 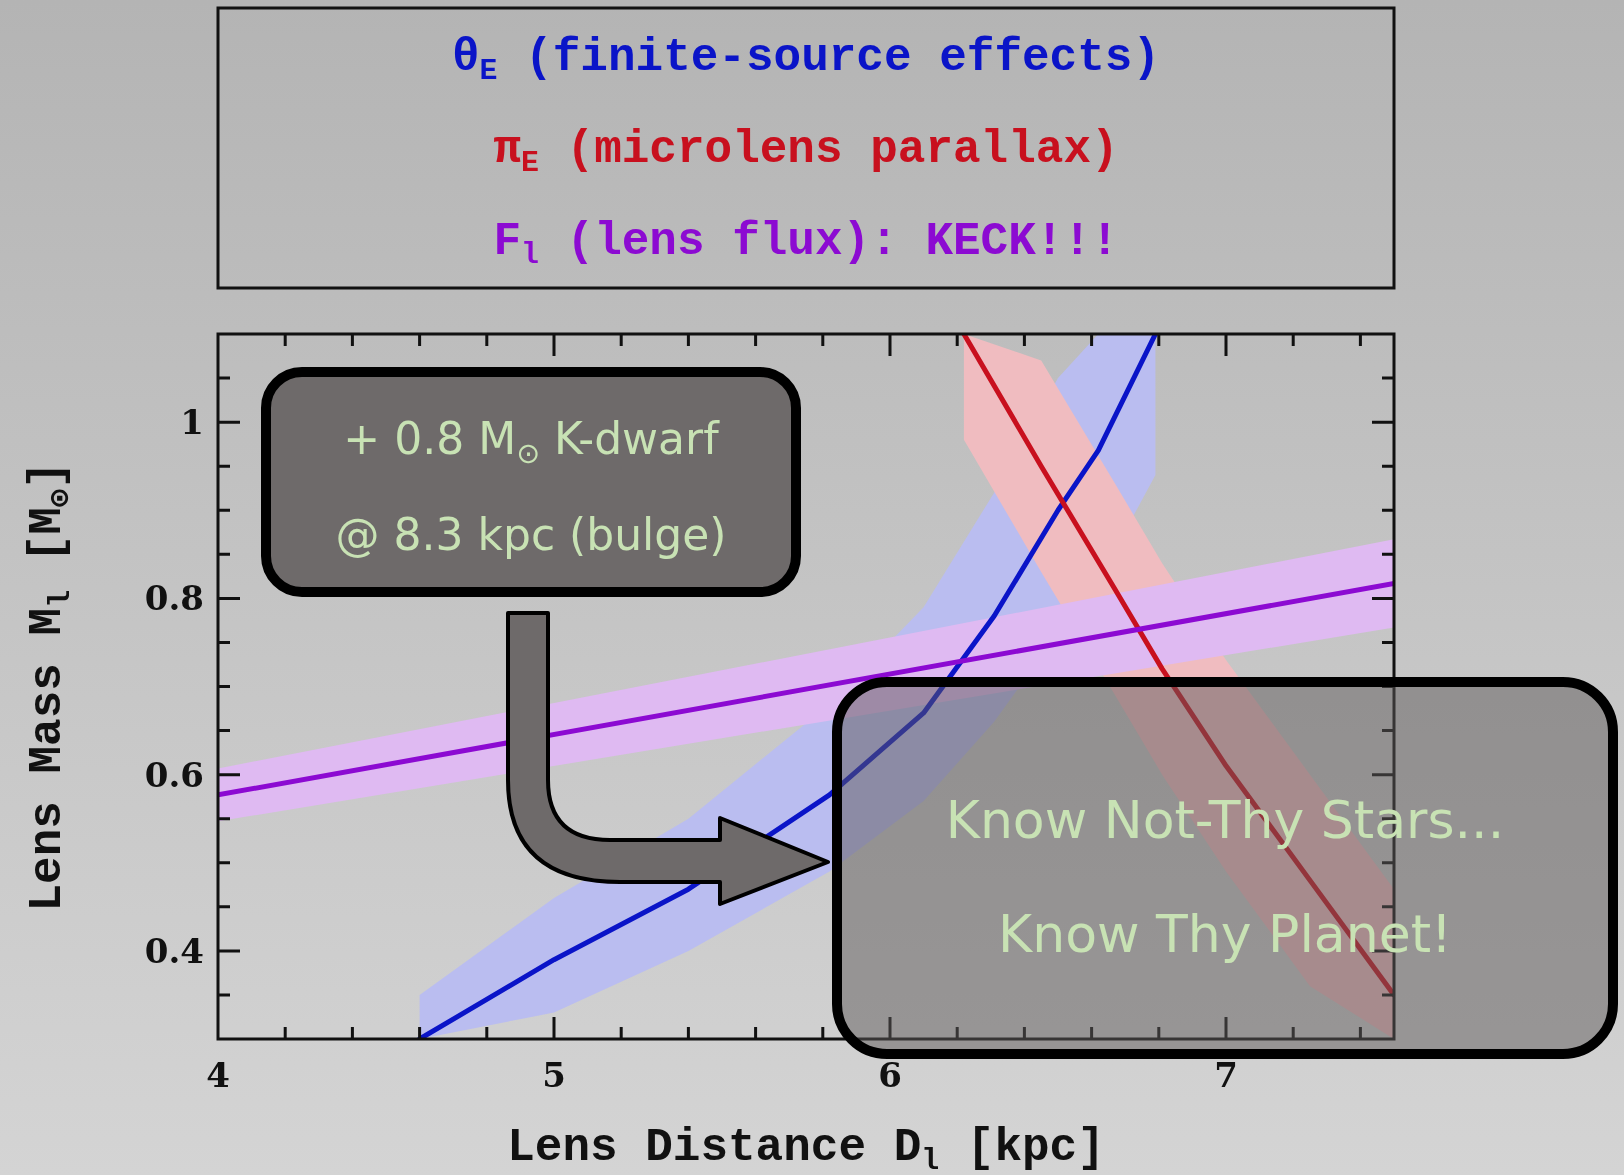 I want to click on y-tick-label: 0.6, so click(x=174, y=774).